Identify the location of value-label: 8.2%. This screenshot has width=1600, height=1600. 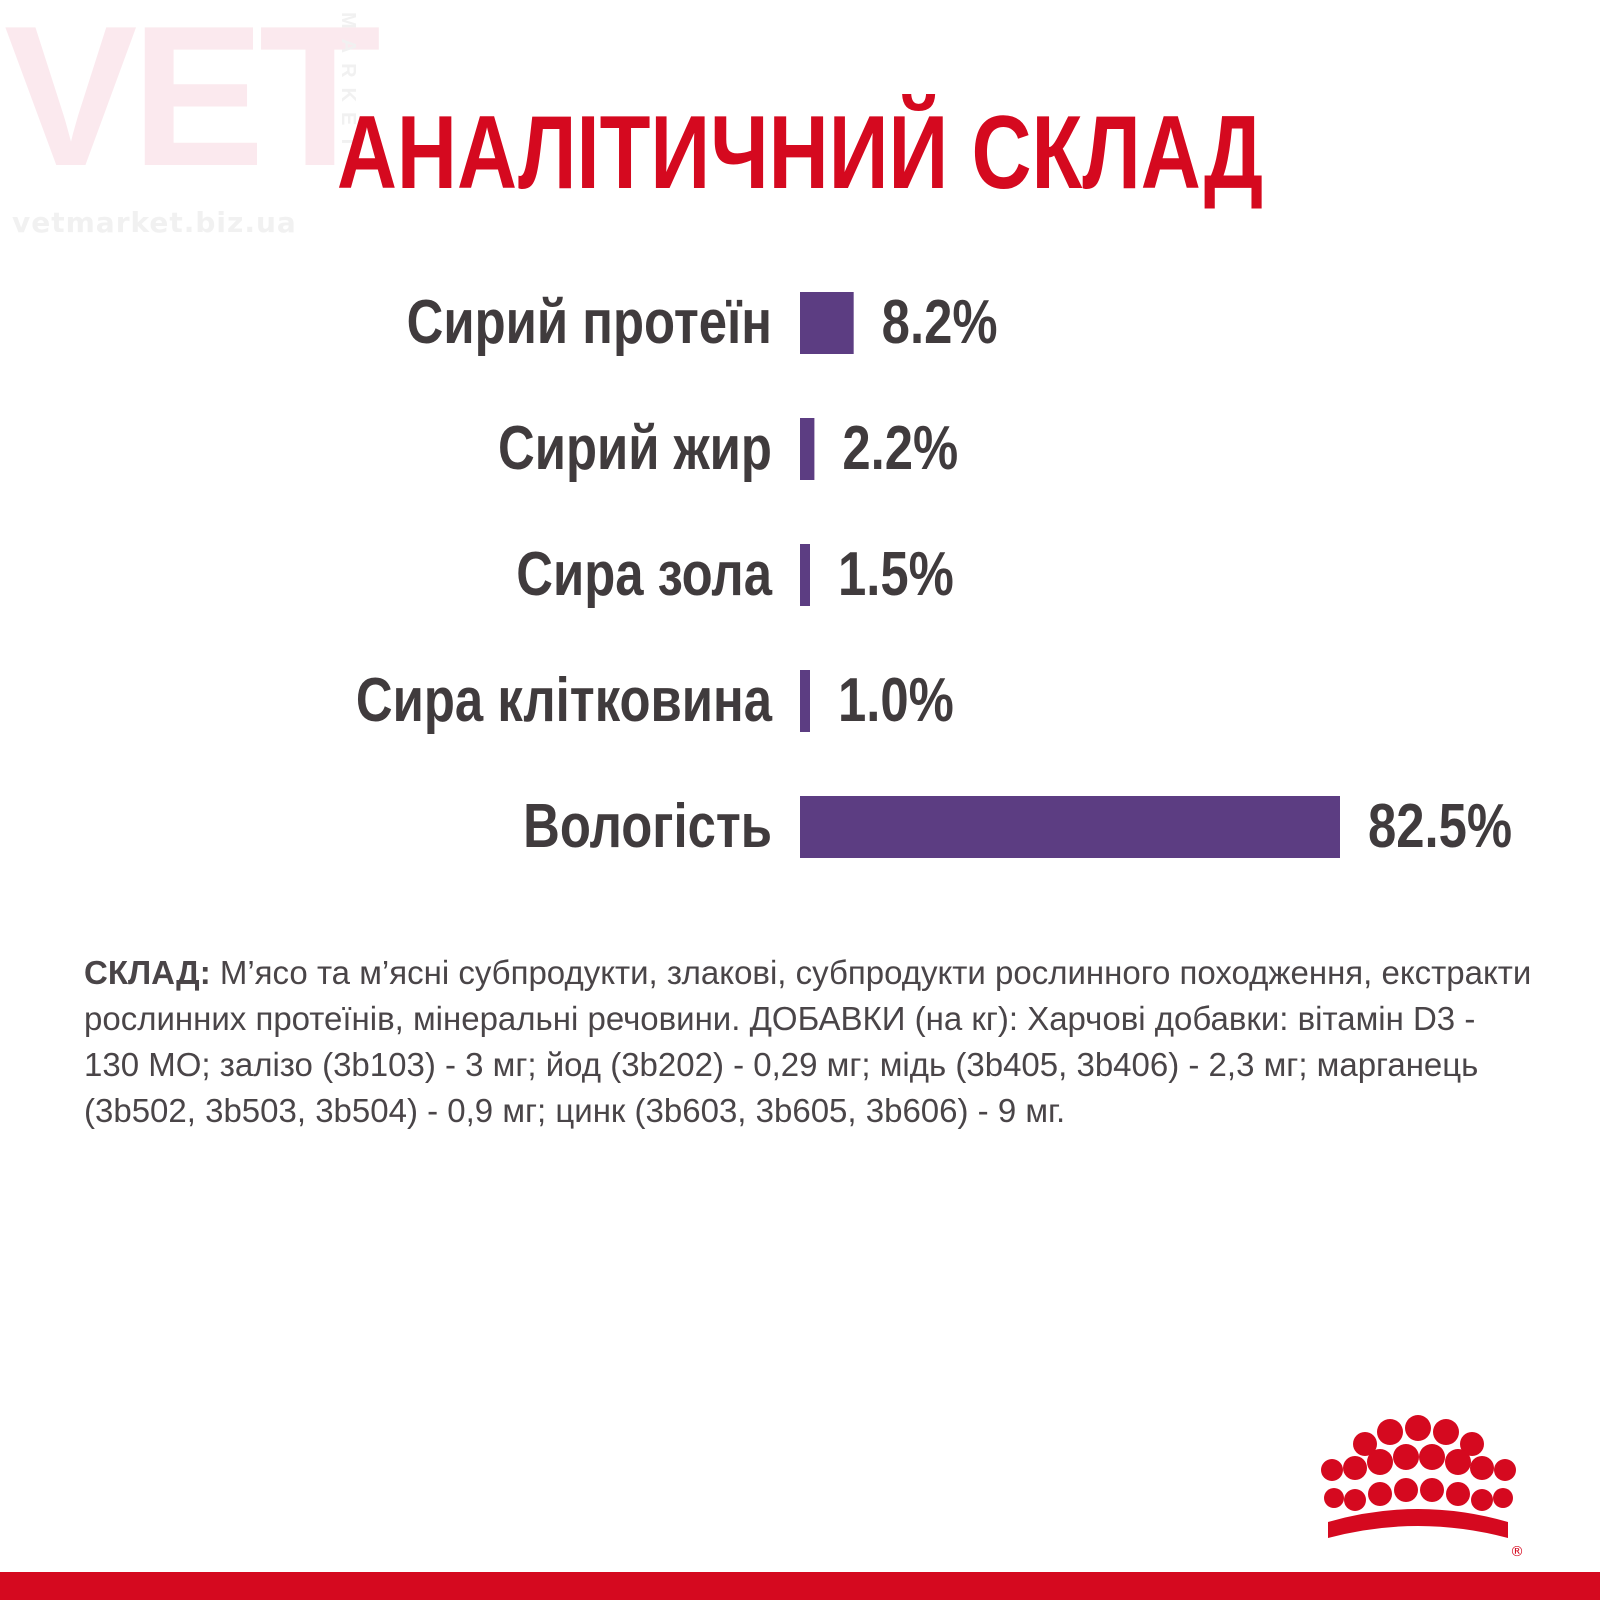
(940, 323).